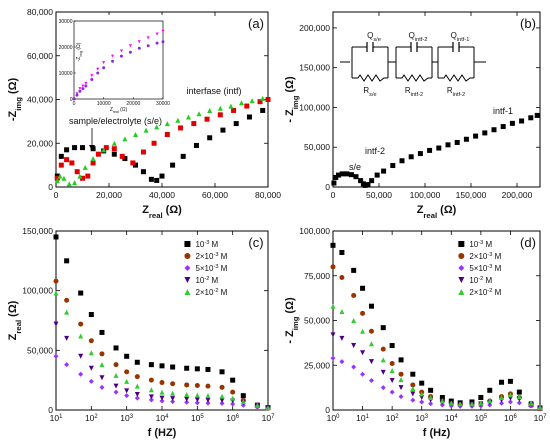  Describe the element at coordinates (456, 92) in the screenshot. I see `circuit-r-label: Rintf-2` at that location.